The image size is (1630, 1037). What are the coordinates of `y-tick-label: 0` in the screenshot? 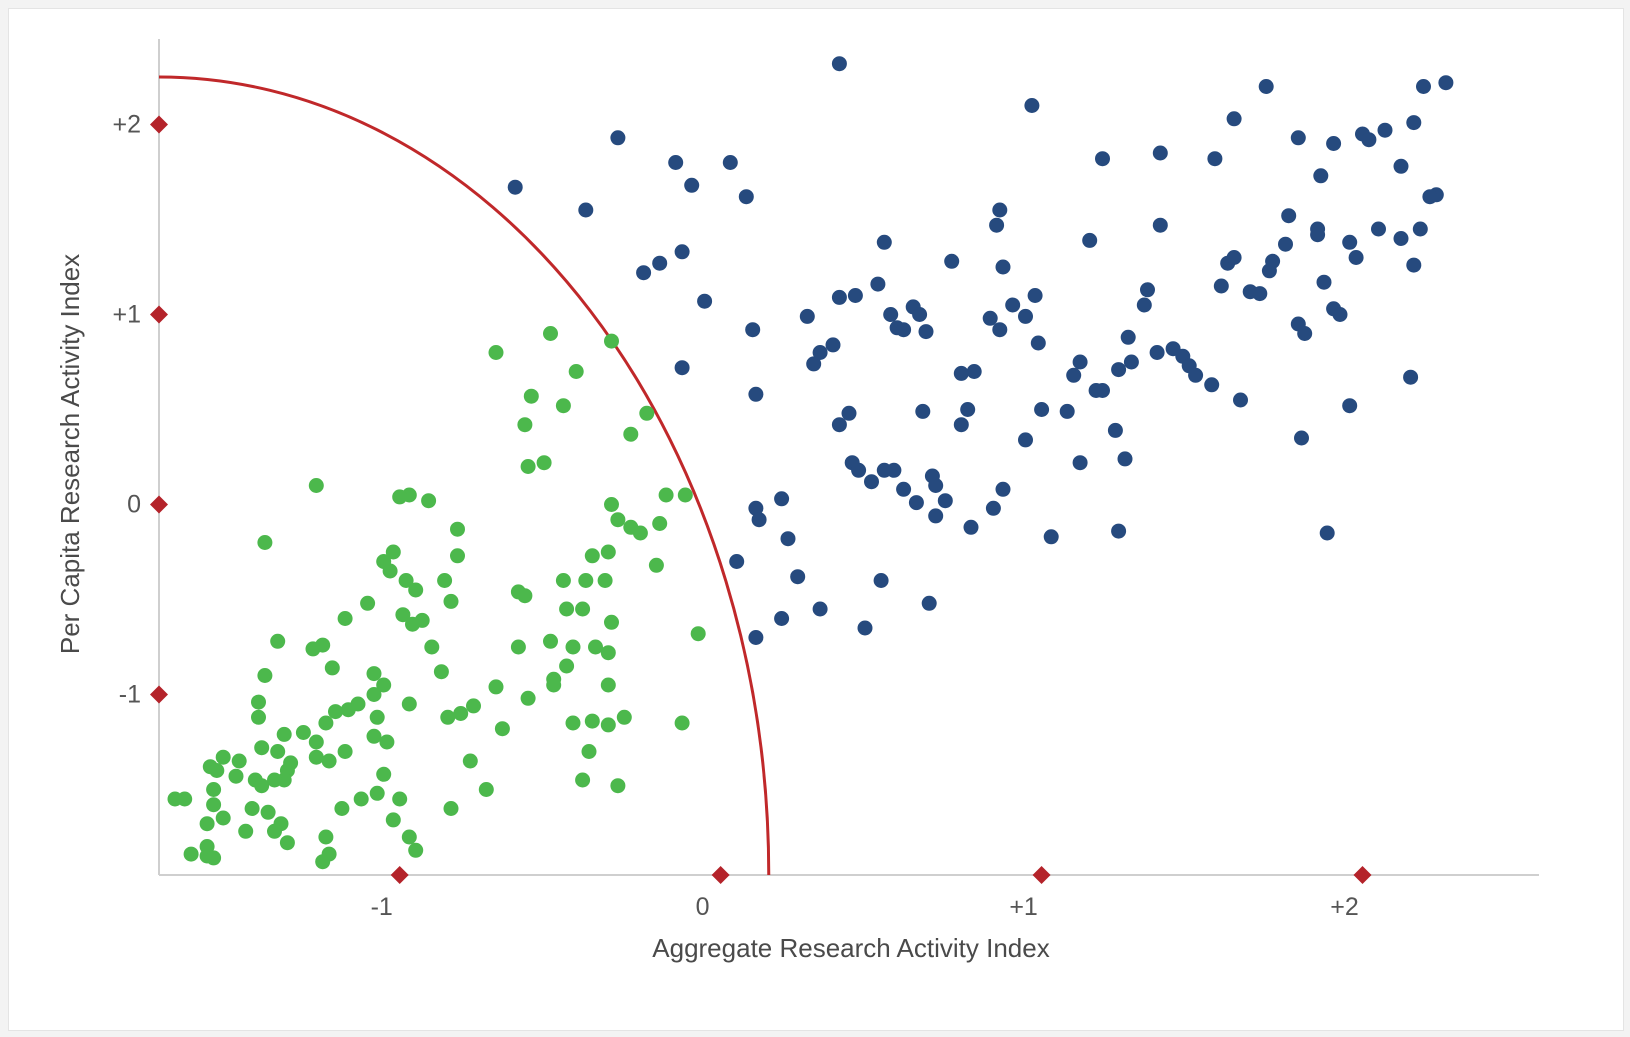 It's located at (134, 505).